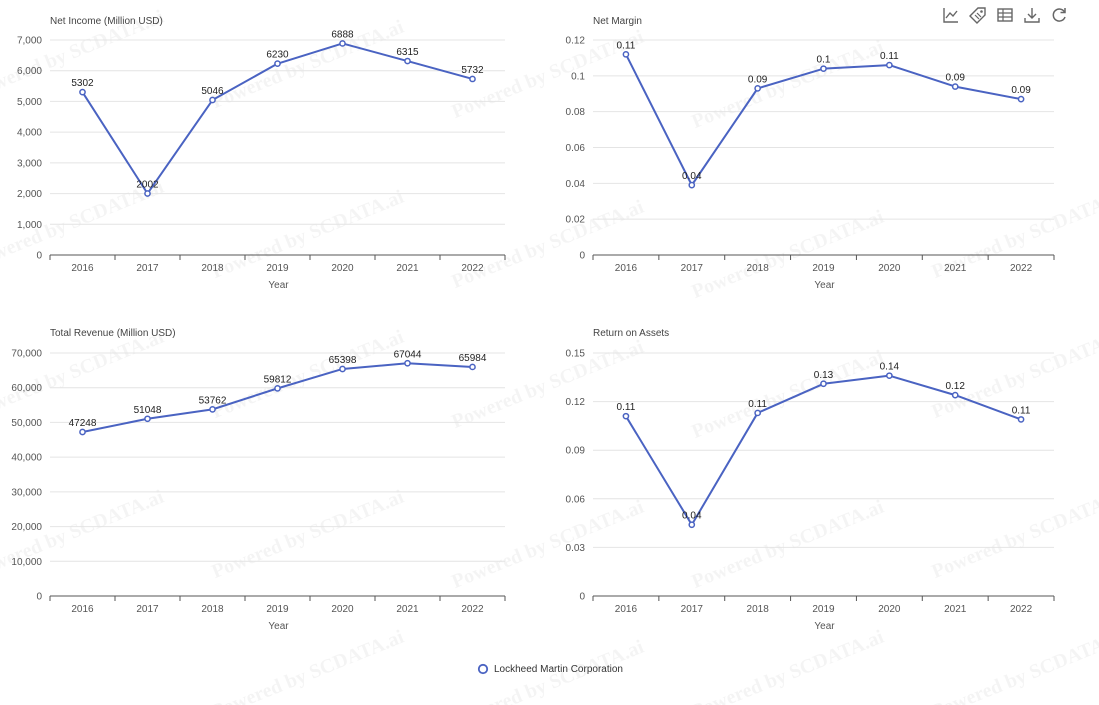 The height and width of the screenshot is (705, 1099). I want to click on y-tick-label: 0.09, so click(576, 451).